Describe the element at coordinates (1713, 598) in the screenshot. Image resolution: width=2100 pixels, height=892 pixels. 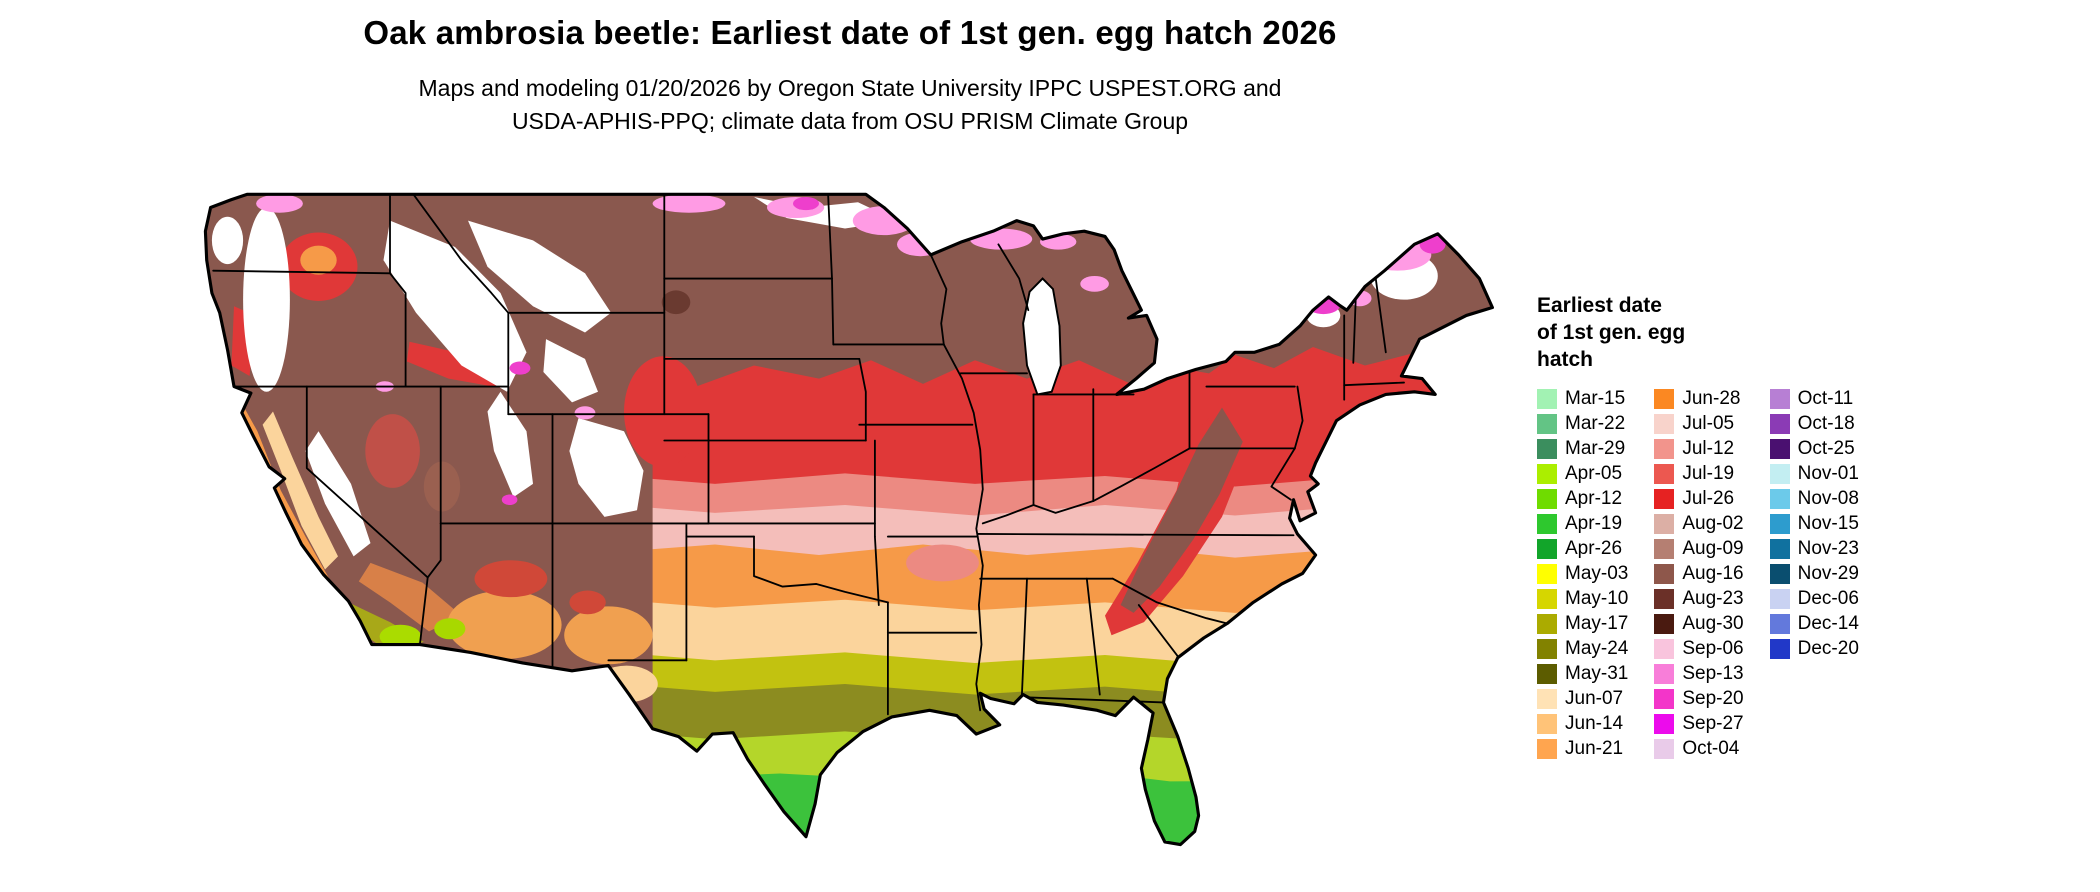
I see `legend-label: Aug-23` at that location.